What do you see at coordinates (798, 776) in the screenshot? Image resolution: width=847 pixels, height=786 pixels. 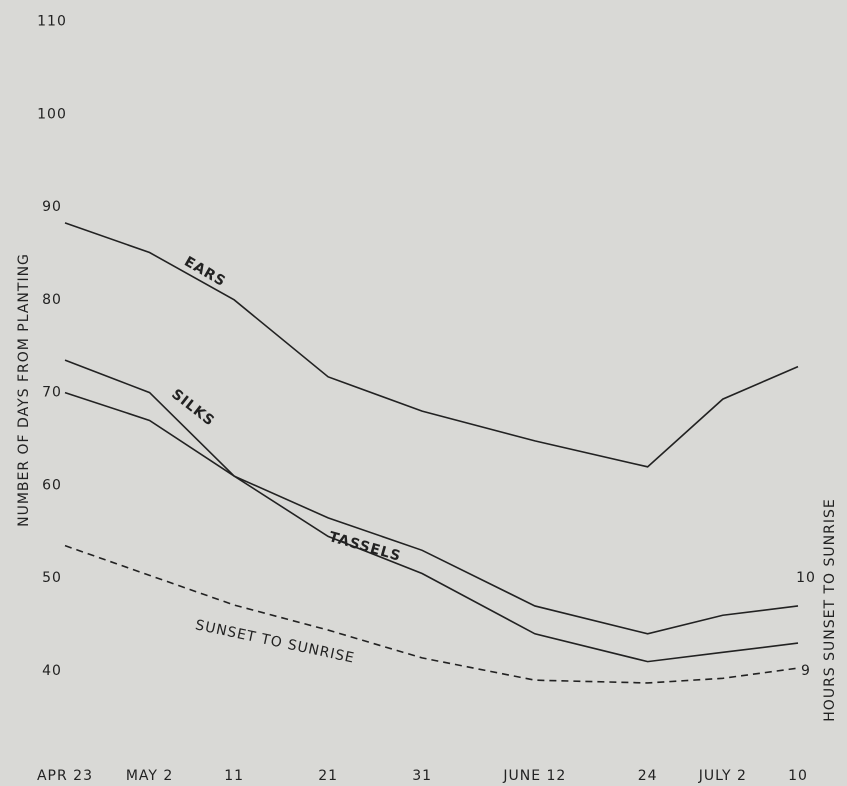 I see `x-tick-label: 10` at bounding box center [798, 776].